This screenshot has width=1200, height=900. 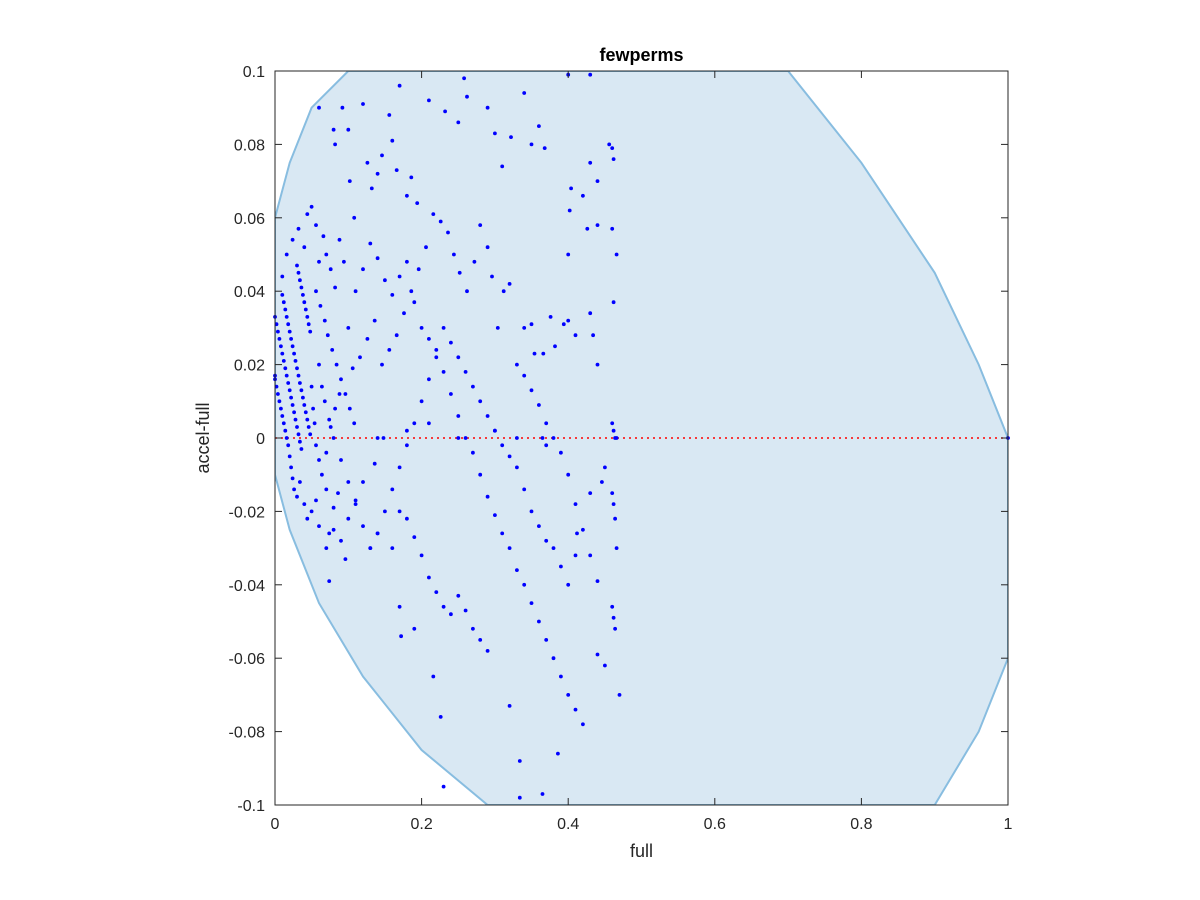 I want to click on y-axis-label: accel-full, so click(x=203, y=437).